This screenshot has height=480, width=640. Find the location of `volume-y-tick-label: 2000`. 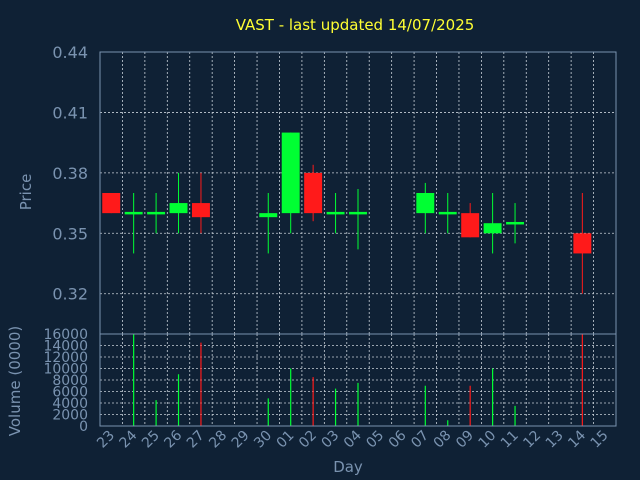

volume-y-tick-label: 2000 is located at coordinates (70, 416).